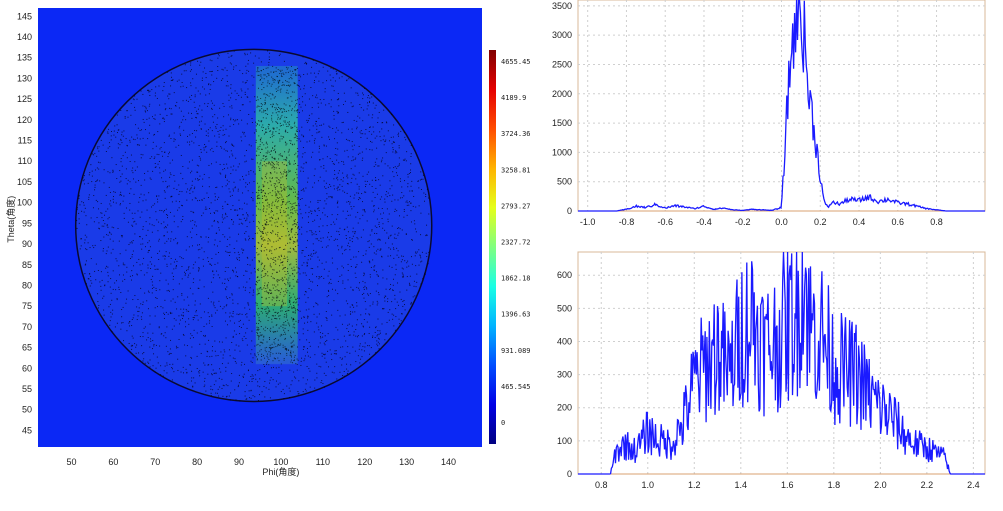 This screenshot has width=1003, height=511. What do you see at coordinates (24, 78) in the screenshot?
I see `heatmap-y-tick-label: 130` at bounding box center [24, 78].